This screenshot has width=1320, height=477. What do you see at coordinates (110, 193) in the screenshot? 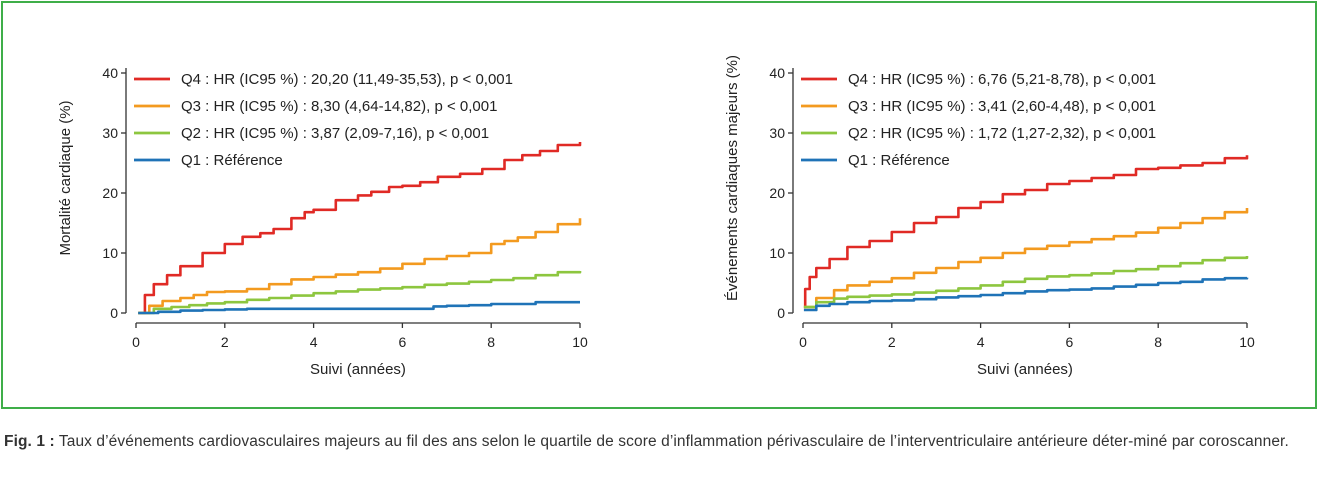
I see `chart1-y-tick-label: 20` at bounding box center [110, 193].